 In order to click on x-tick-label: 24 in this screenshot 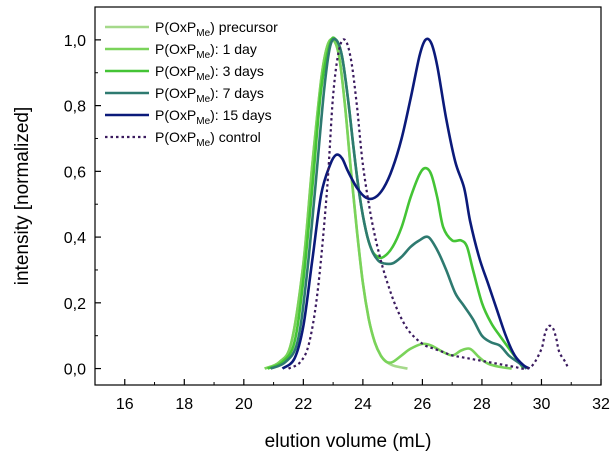, I will do `click(363, 404)`.